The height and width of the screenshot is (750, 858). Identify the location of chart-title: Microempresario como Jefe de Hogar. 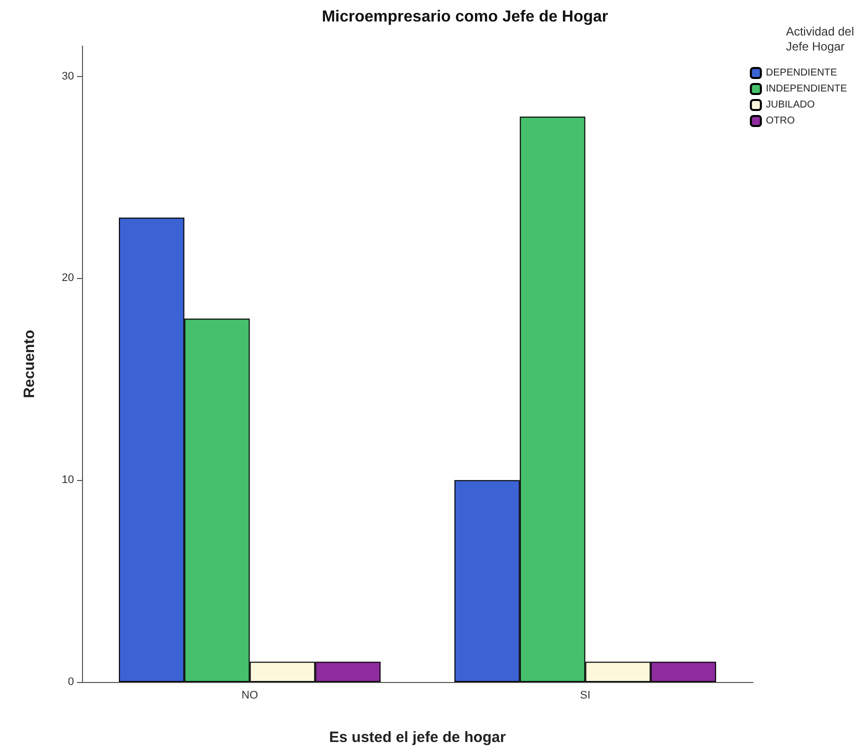
(465, 17).